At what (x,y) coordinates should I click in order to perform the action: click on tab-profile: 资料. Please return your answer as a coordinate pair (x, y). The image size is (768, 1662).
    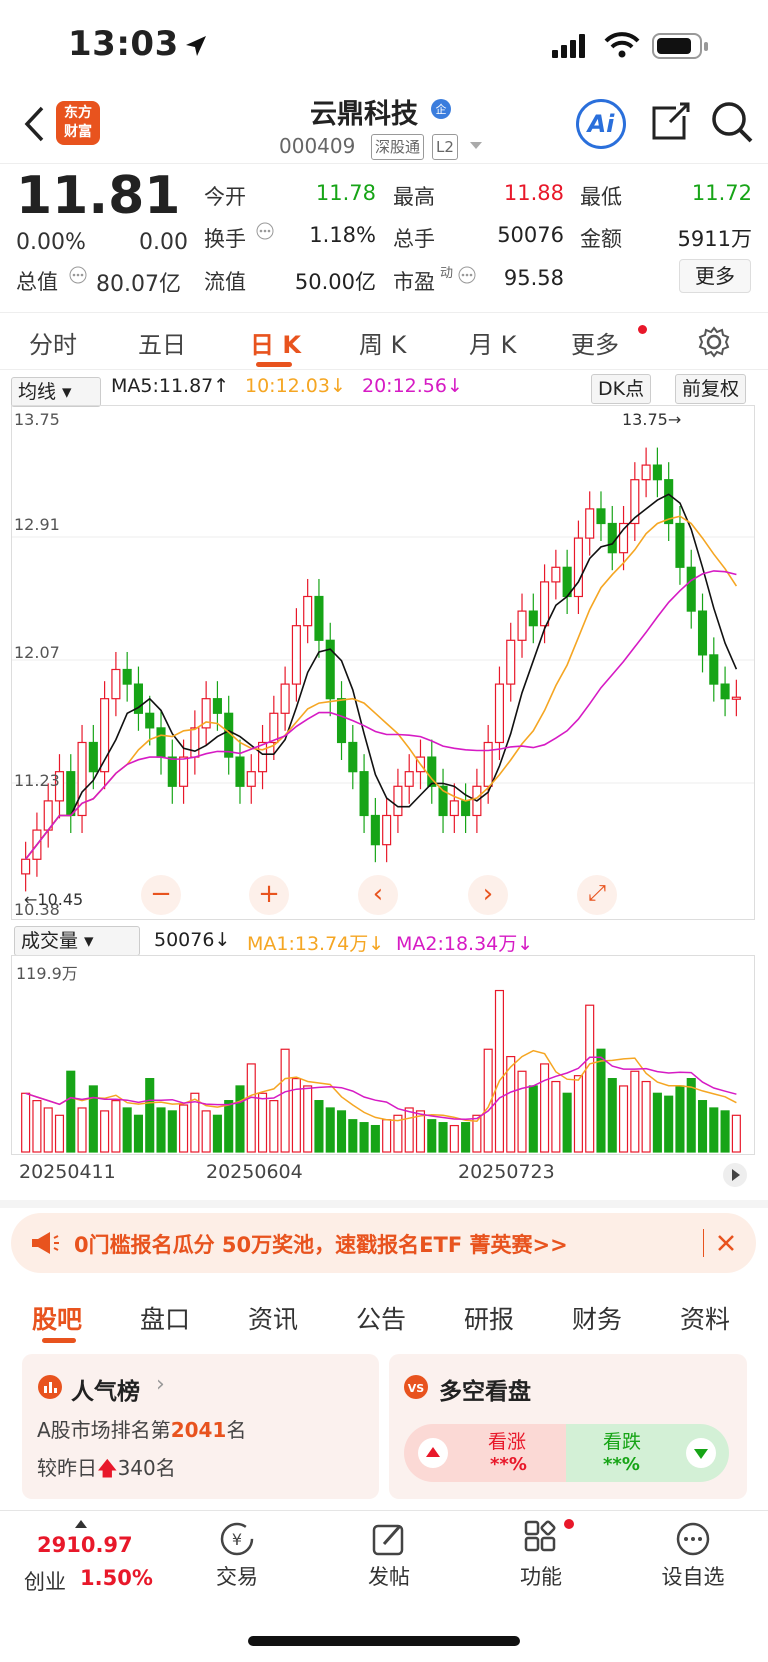
    Looking at the image, I should click on (705, 1319).